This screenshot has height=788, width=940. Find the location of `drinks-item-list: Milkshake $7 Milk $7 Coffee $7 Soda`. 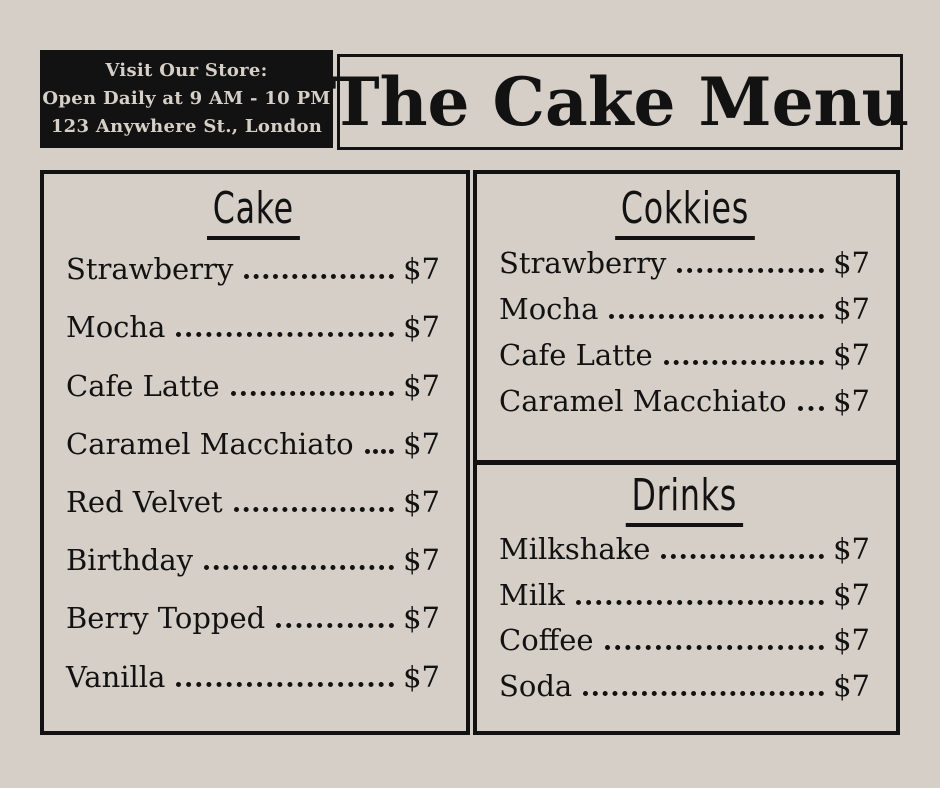

drinks-item-list: Milkshake $7 Milk $7 Coffee $7 Soda is located at coordinates (684, 618).